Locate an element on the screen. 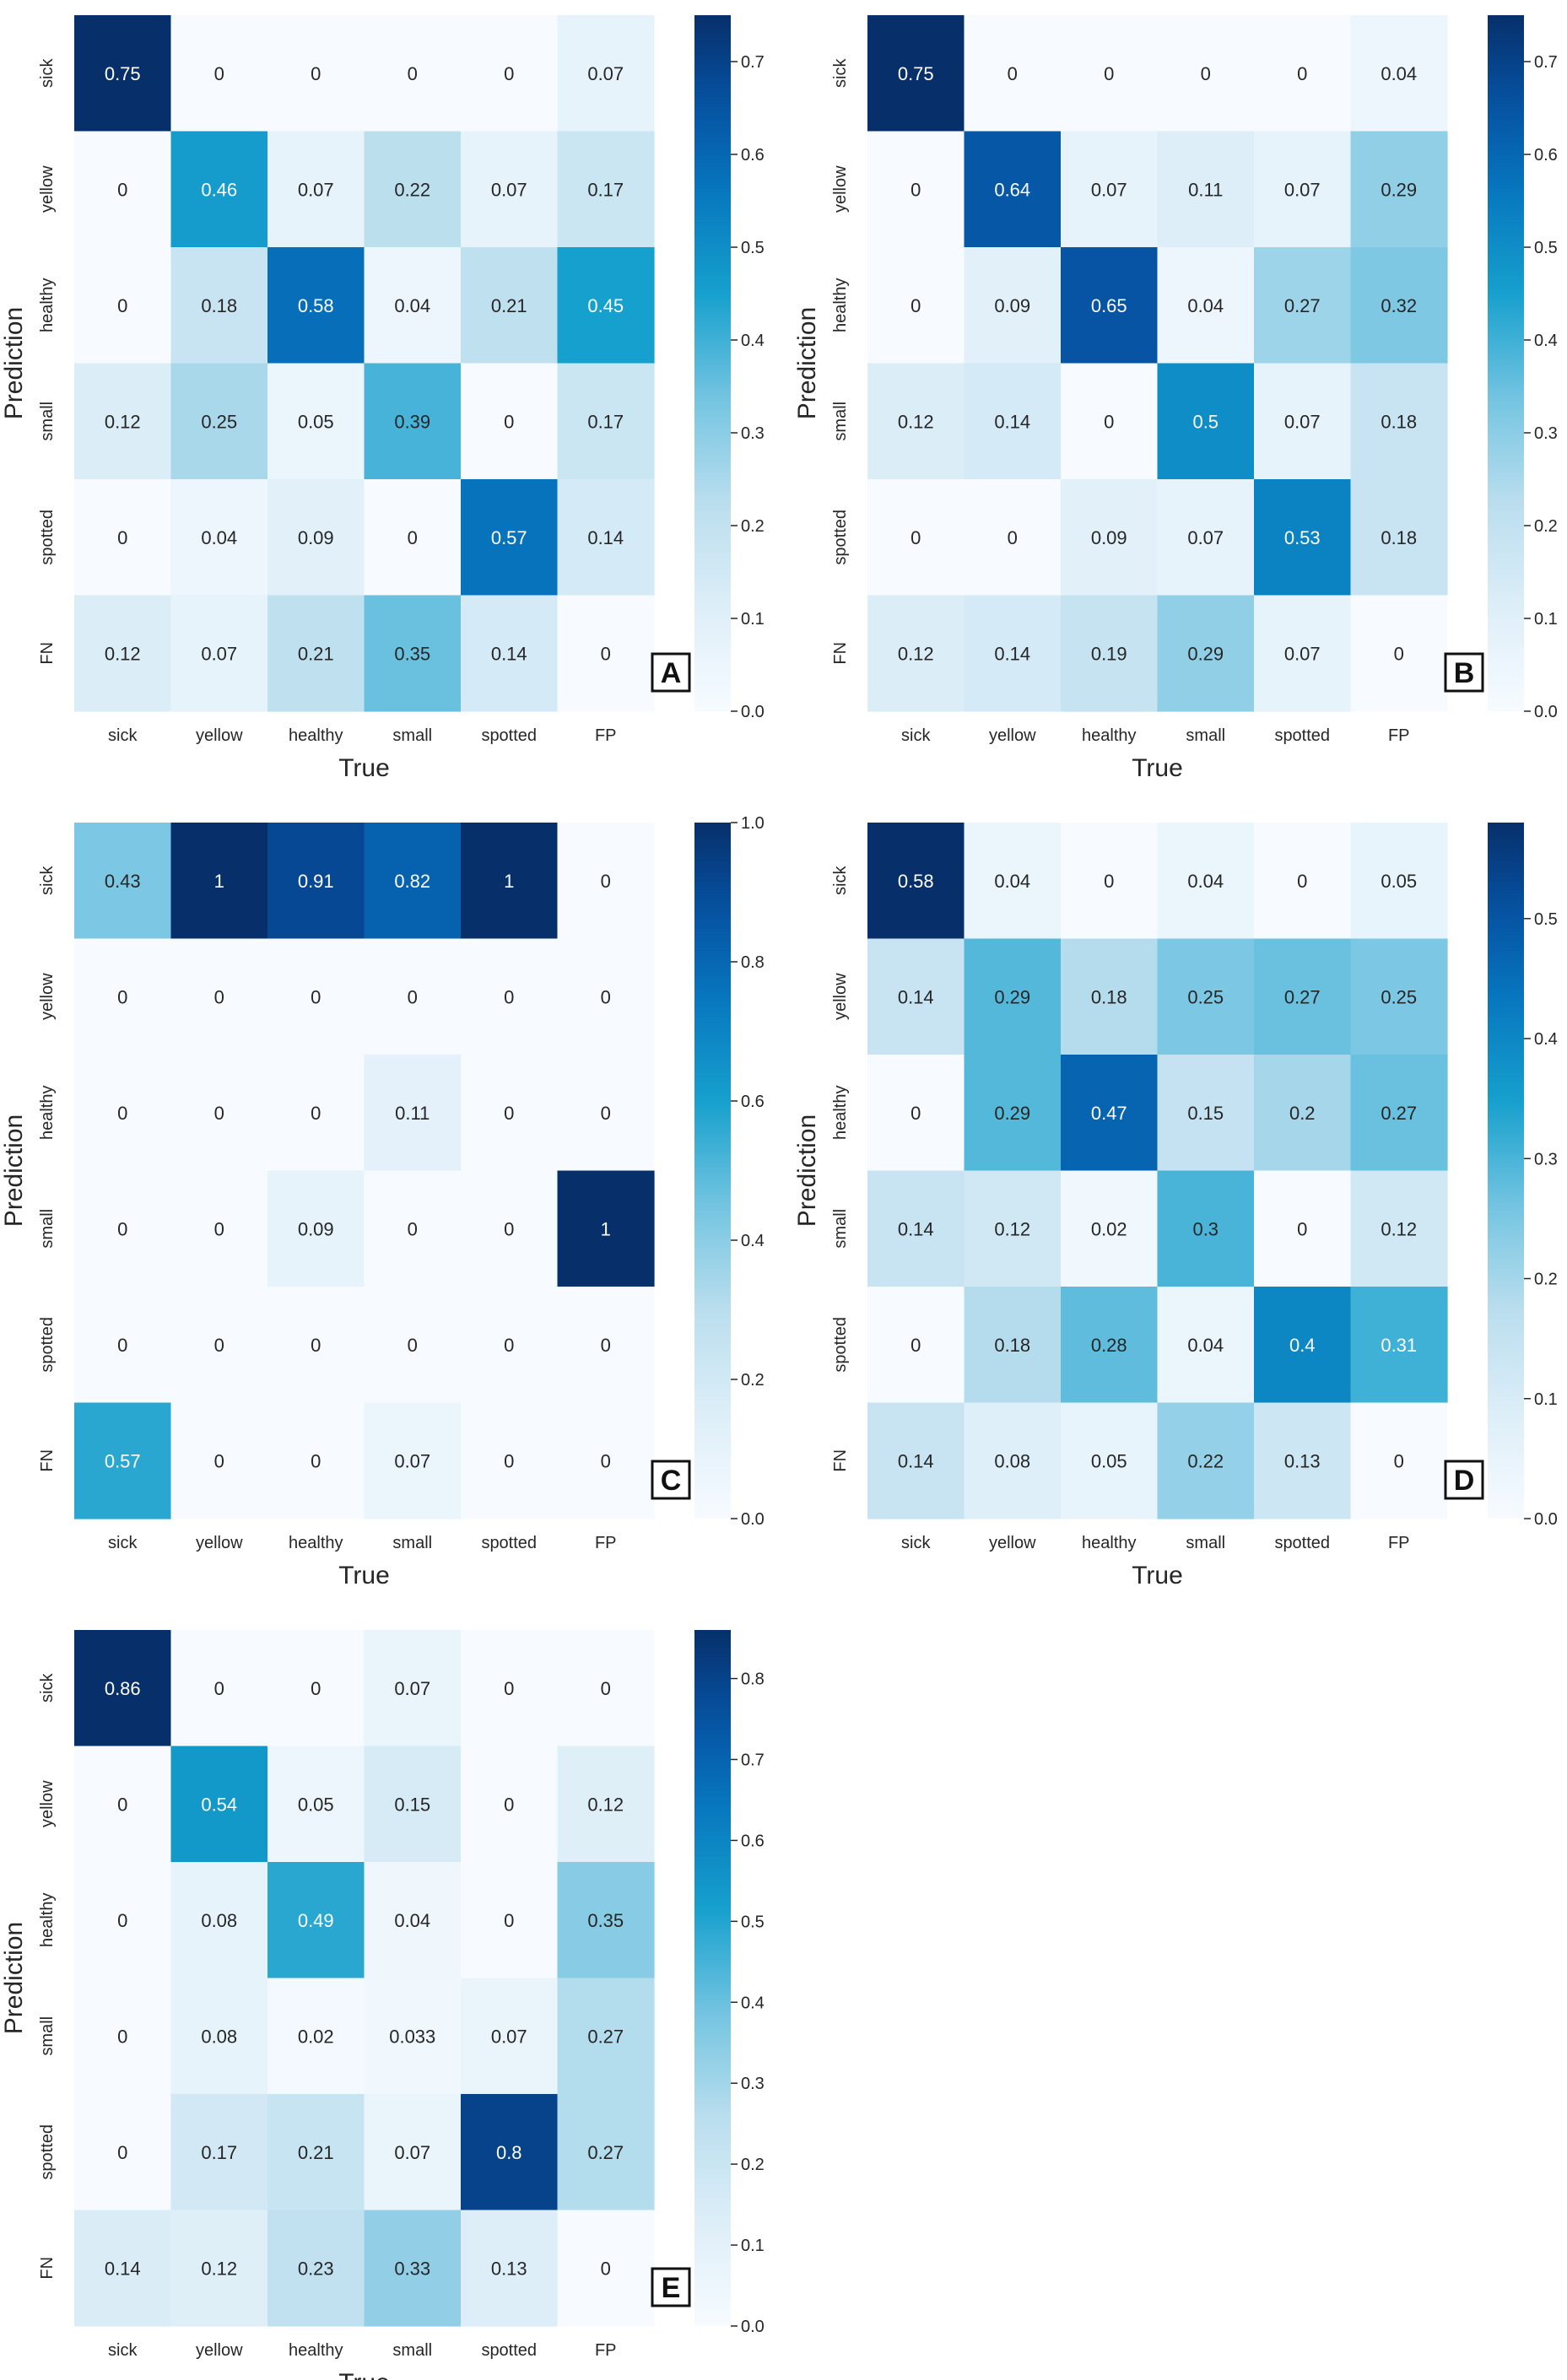  cell-value-D-3-3: 0.3 is located at coordinates (1205, 1228).